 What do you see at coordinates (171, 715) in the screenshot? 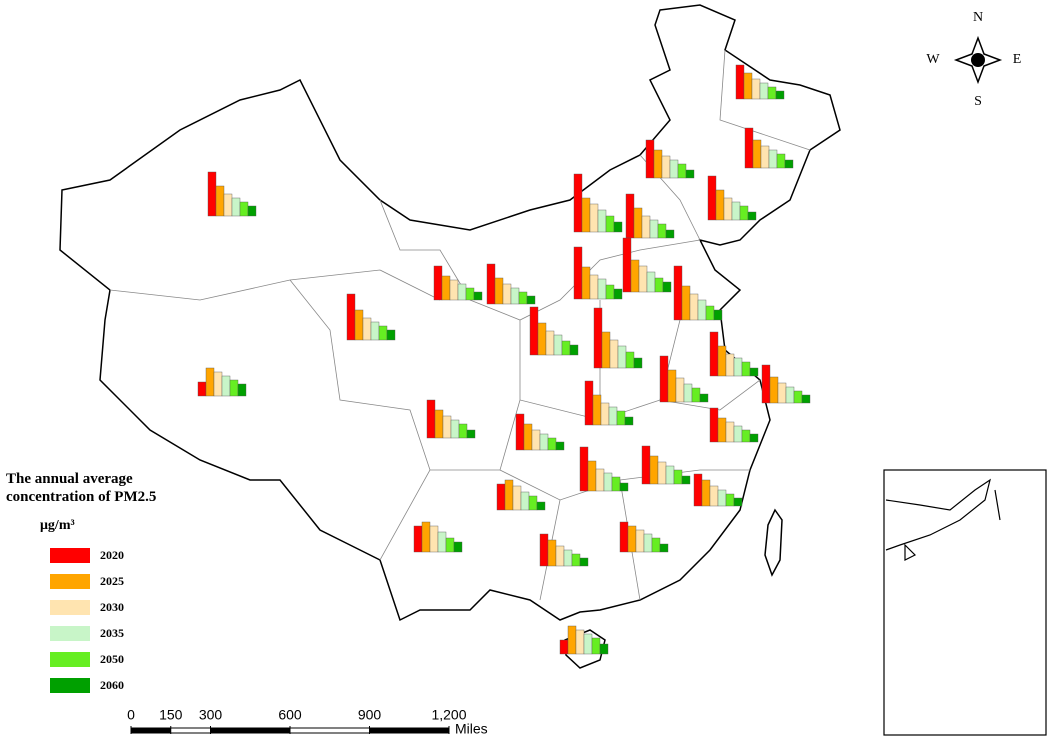
I see `scale-tick-label: 150` at bounding box center [171, 715].